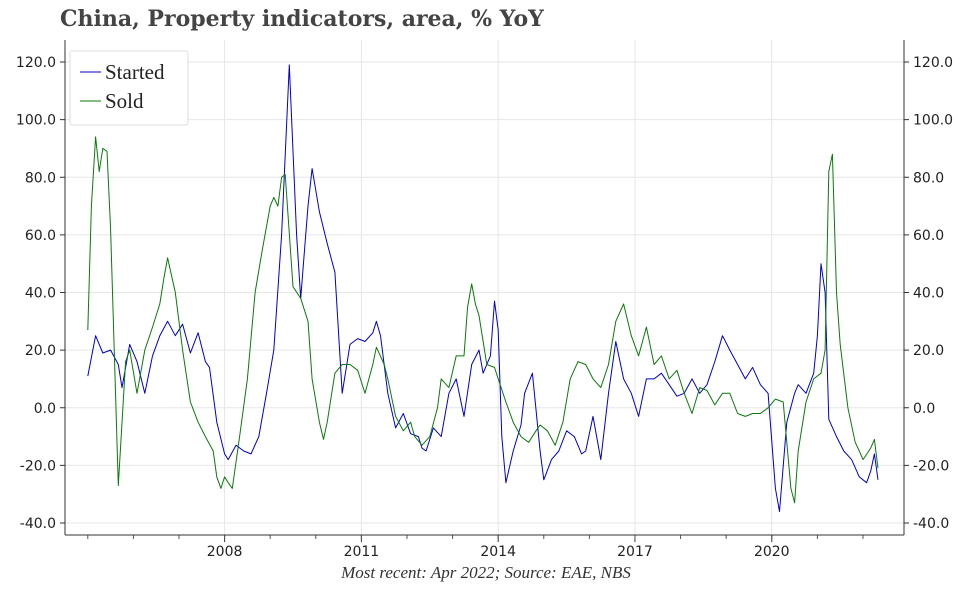 The image size is (972, 589). What do you see at coordinates (225, 552) in the screenshot?
I see `x-tick-label: 2008` at bounding box center [225, 552].